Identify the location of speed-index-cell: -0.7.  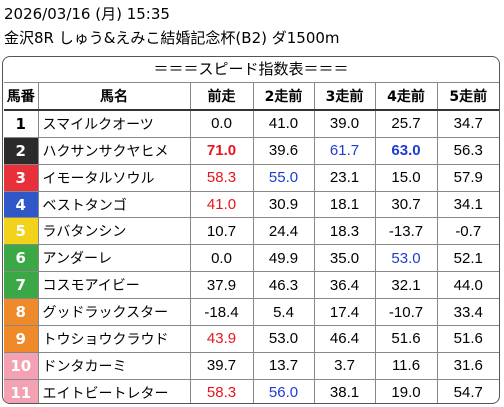
(467, 231).